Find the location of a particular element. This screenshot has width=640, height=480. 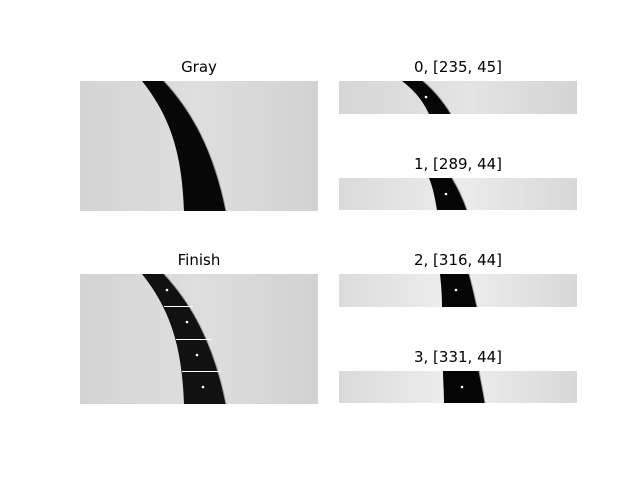

strip-2-panel is located at coordinates (458, 290).